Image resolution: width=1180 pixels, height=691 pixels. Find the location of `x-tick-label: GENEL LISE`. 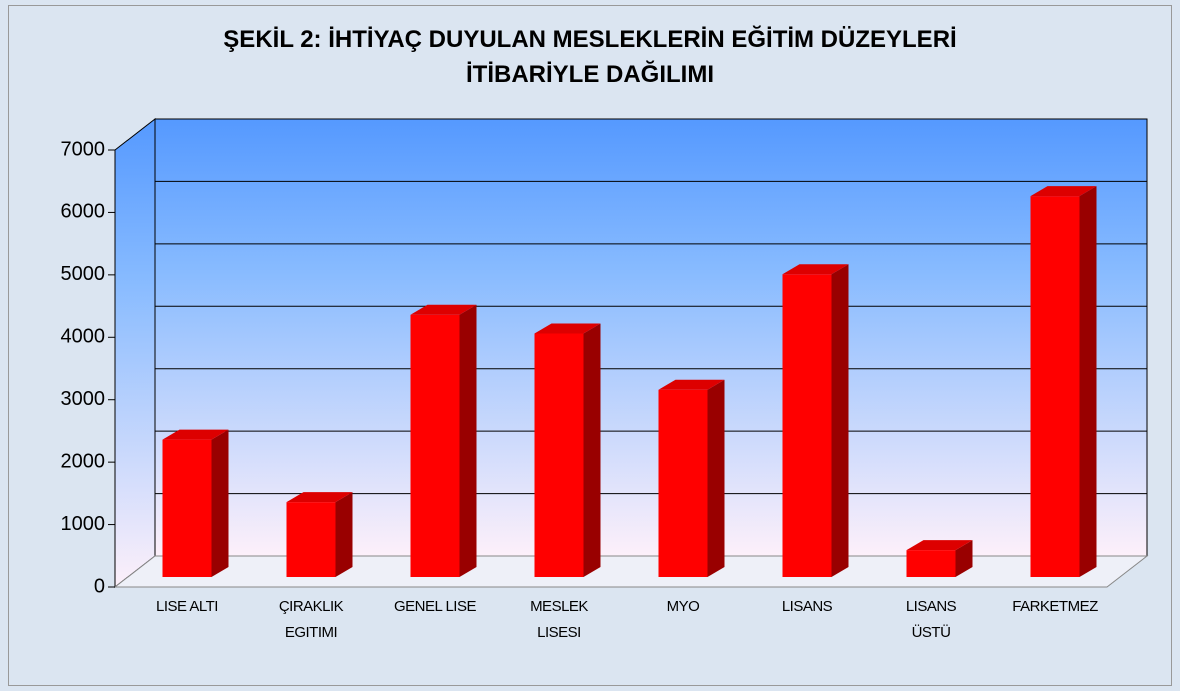

x-tick-label: GENEL LISE is located at coordinates (435, 606).